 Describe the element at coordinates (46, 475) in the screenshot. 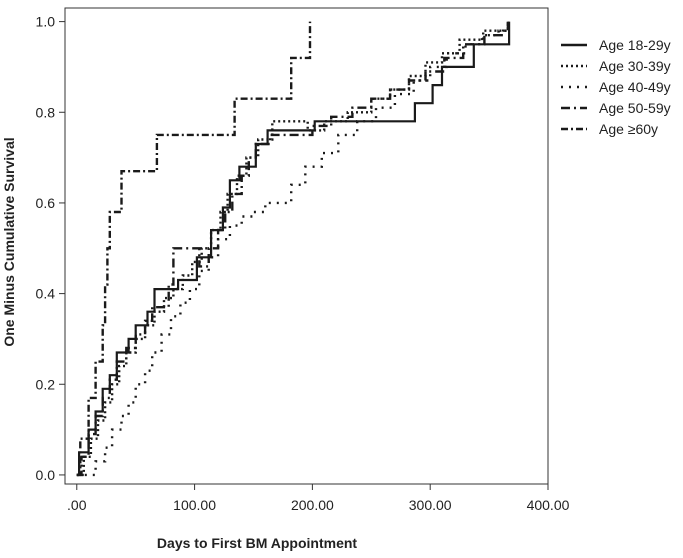

I see `y-tick-label: 0.0` at that location.